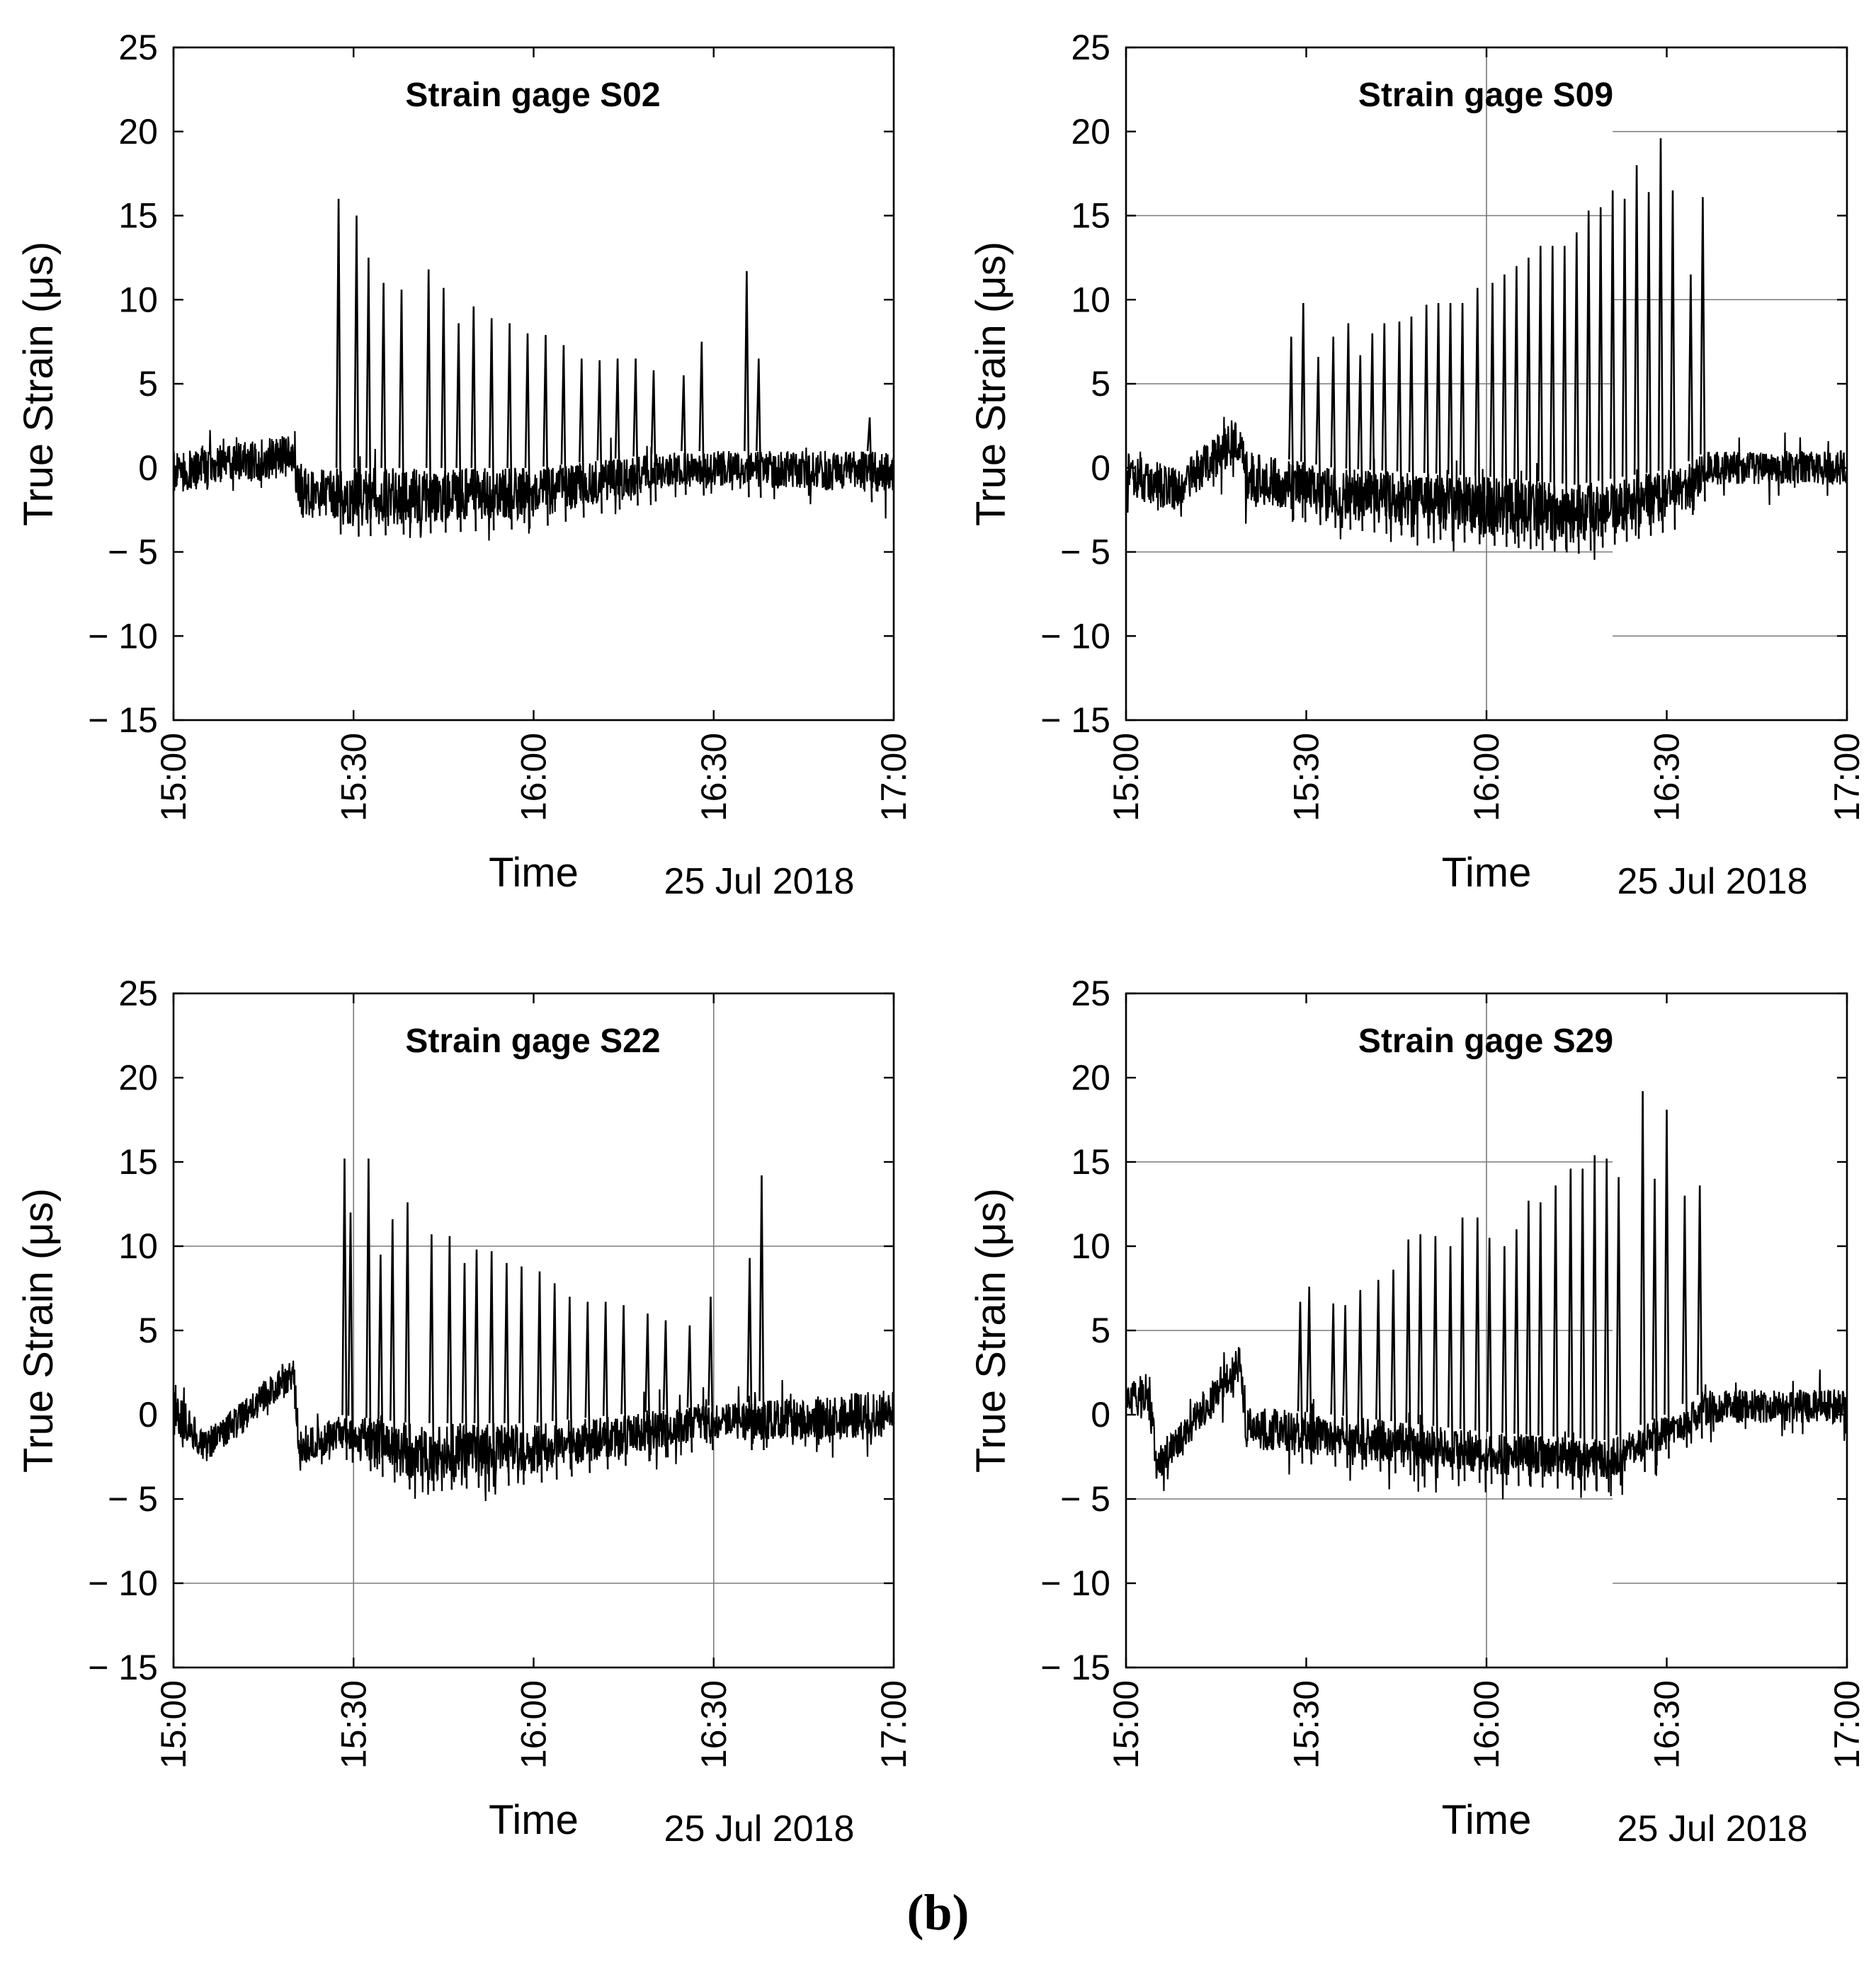 Image resolution: width=1876 pixels, height=1984 pixels. I want to click on y-tick-label: 20, so click(1090, 132).